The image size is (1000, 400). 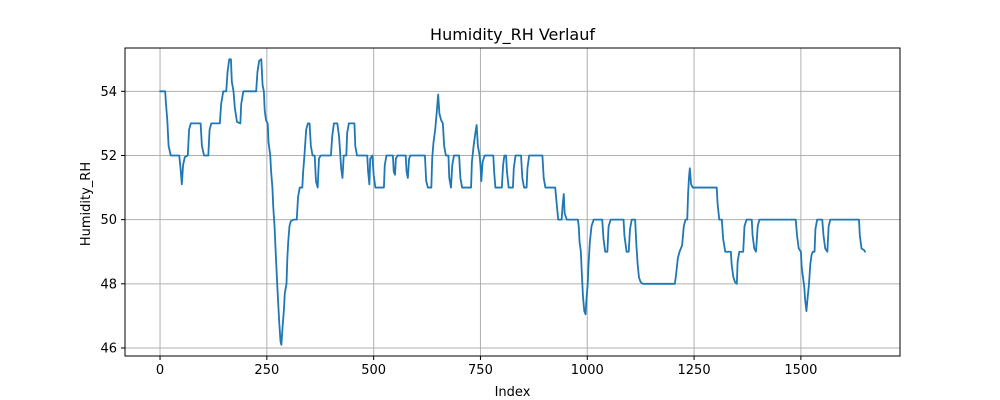 I want to click on y-tick-label: 50, so click(x=108, y=220).